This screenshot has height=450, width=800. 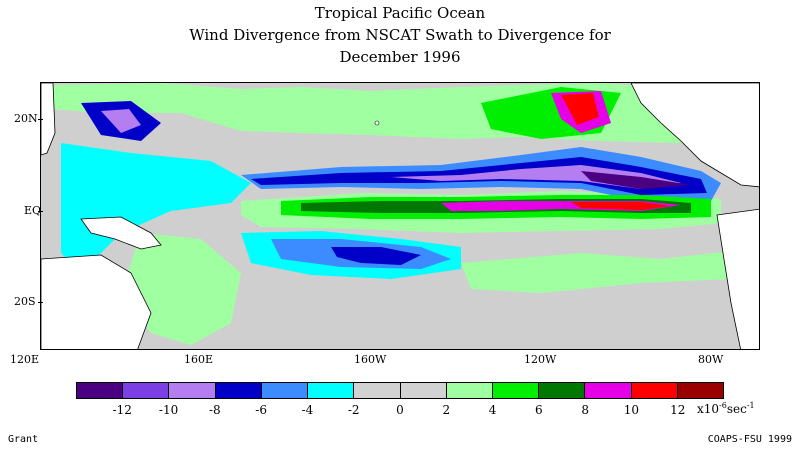 What do you see at coordinates (181, 289) in the screenshot?
I see `field-patch-south-lightgreen` at bounding box center [181, 289].